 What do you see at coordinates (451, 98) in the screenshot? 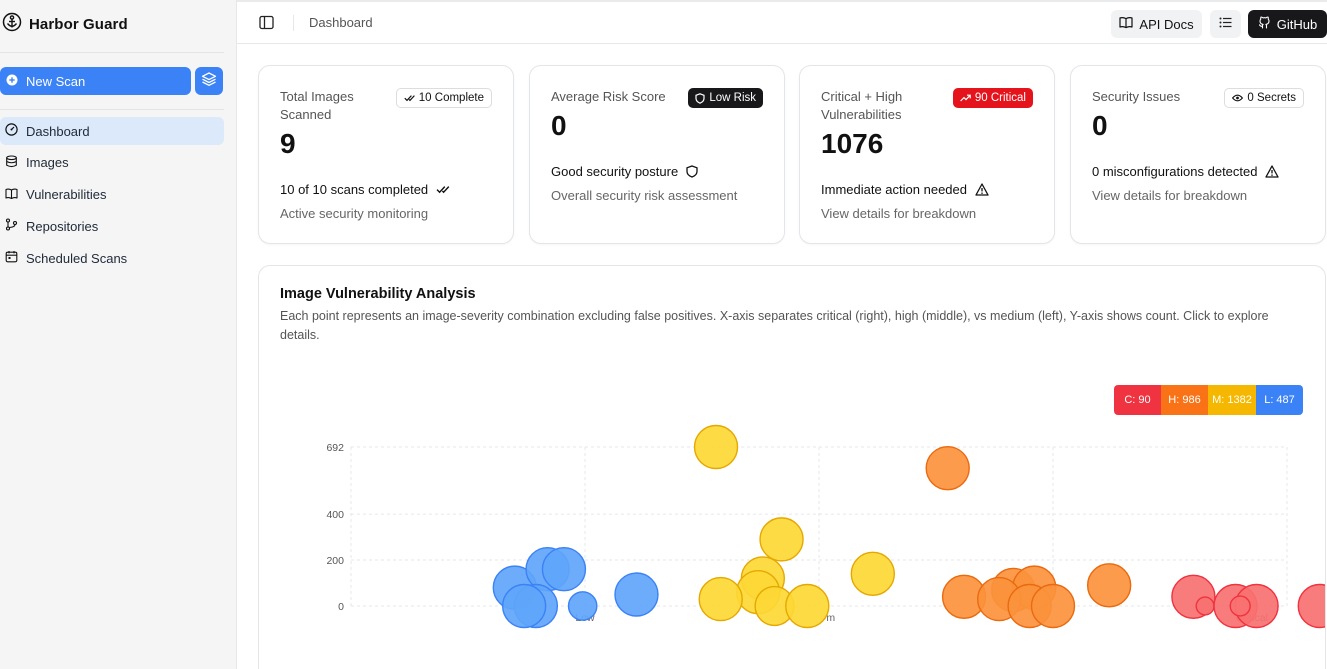
I see `badge-text: 10 Complete` at bounding box center [451, 98].